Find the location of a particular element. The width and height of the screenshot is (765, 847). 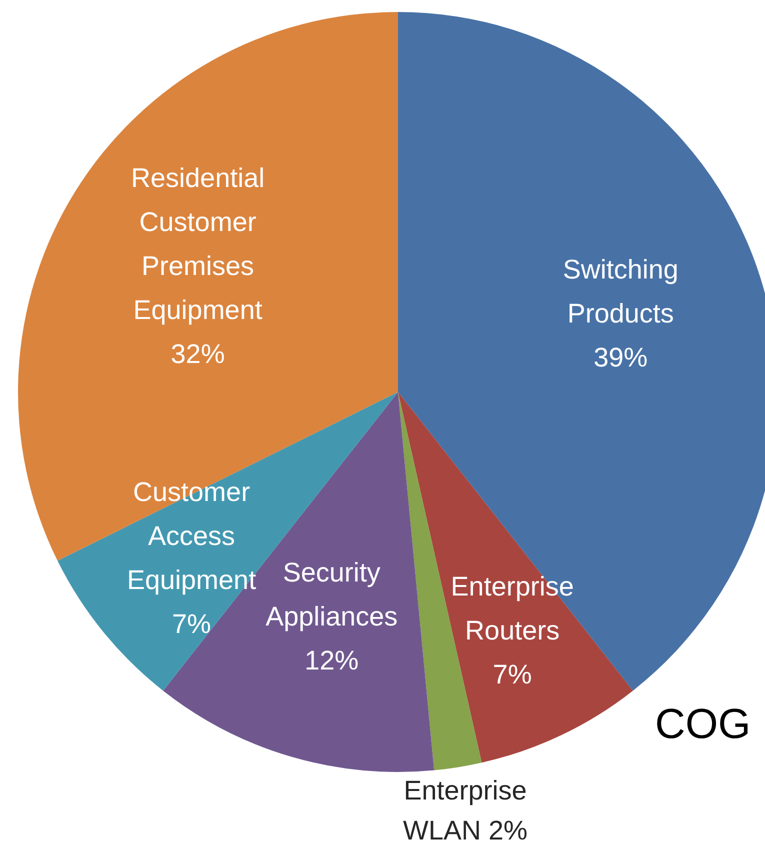

data-label: 39% is located at coordinates (621, 357).